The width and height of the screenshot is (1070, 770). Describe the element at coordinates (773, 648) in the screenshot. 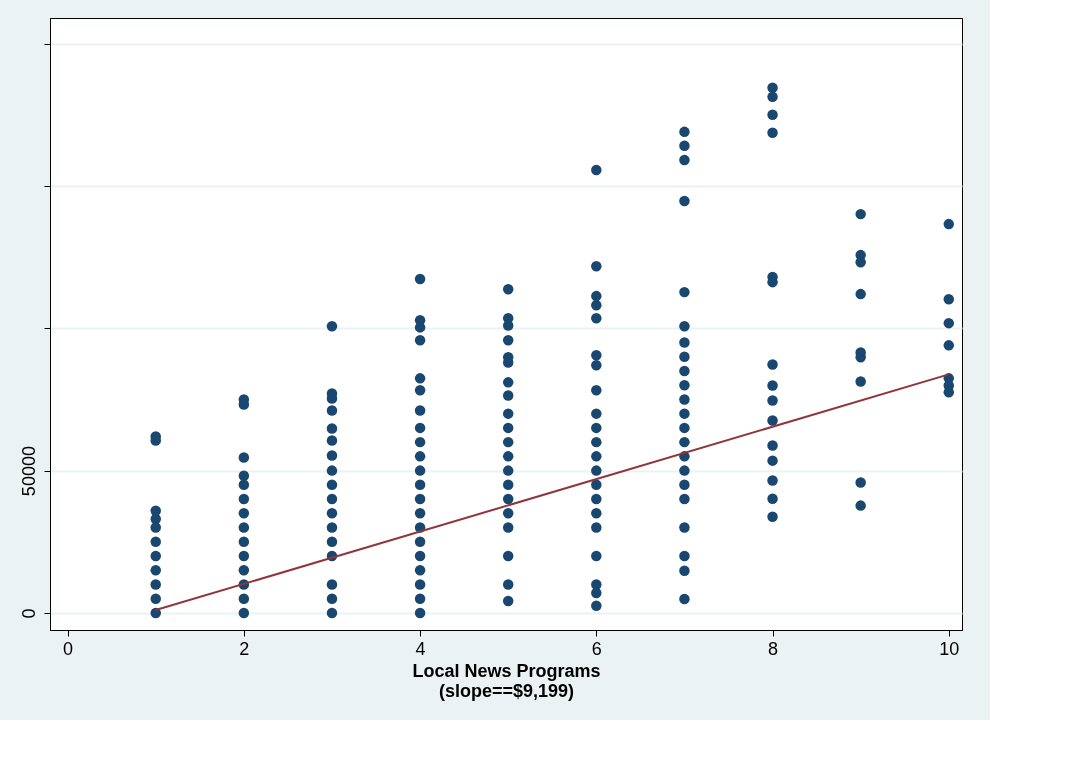

I see `x-tick-label: 8` at that location.